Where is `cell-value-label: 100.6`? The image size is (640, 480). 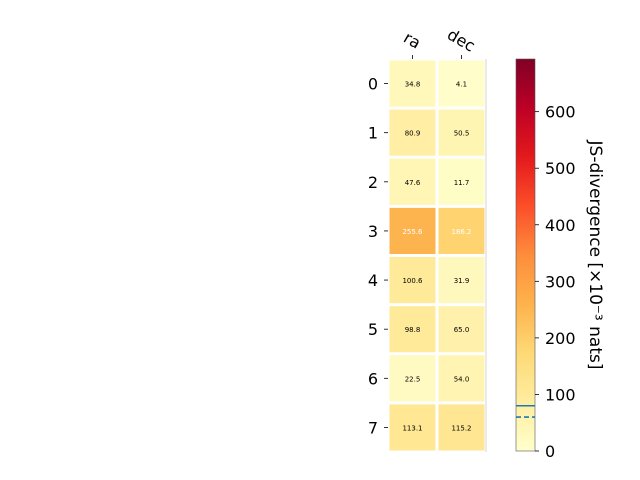
cell-value-label: 100.6 is located at coordinates (412, 281).